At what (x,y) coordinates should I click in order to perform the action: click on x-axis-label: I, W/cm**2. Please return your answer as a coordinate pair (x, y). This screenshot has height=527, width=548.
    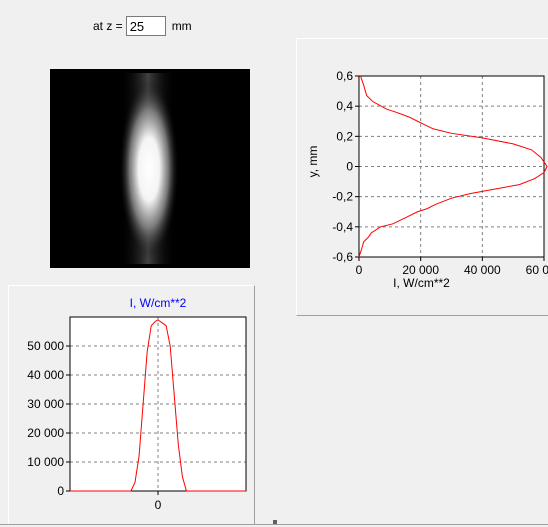
    Looking at the image, I should click on (421, 283).